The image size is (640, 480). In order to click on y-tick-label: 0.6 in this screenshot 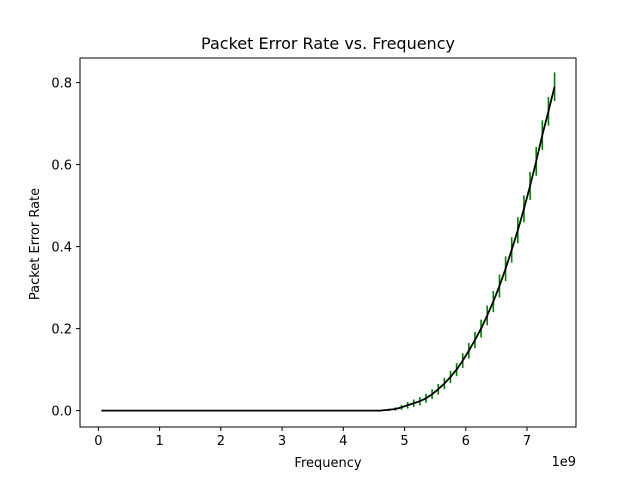, I will do `click(61, 166)`.